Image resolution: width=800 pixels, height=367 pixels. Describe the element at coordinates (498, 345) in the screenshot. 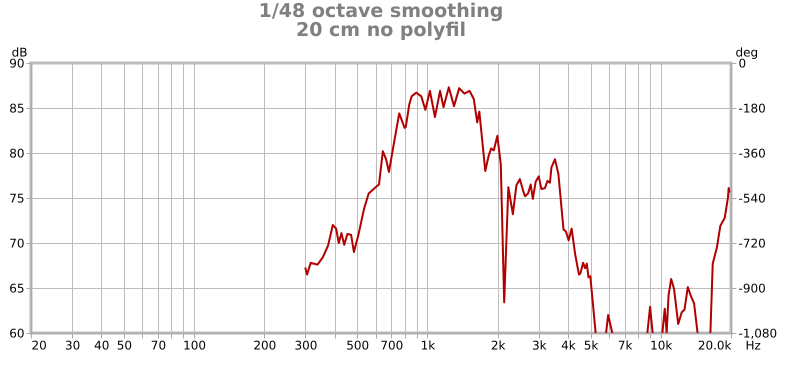

I see `x-tick-label: 2k` at that location.